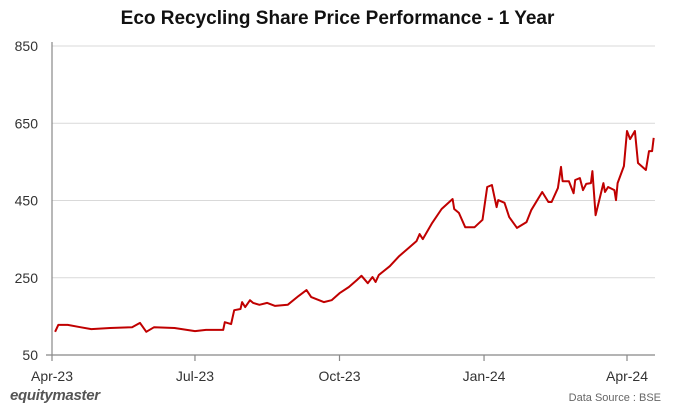  Describe the element at coordinates (55, 395) in the screenshot. I see `equitymaster-logo: equitymaster` at that location.